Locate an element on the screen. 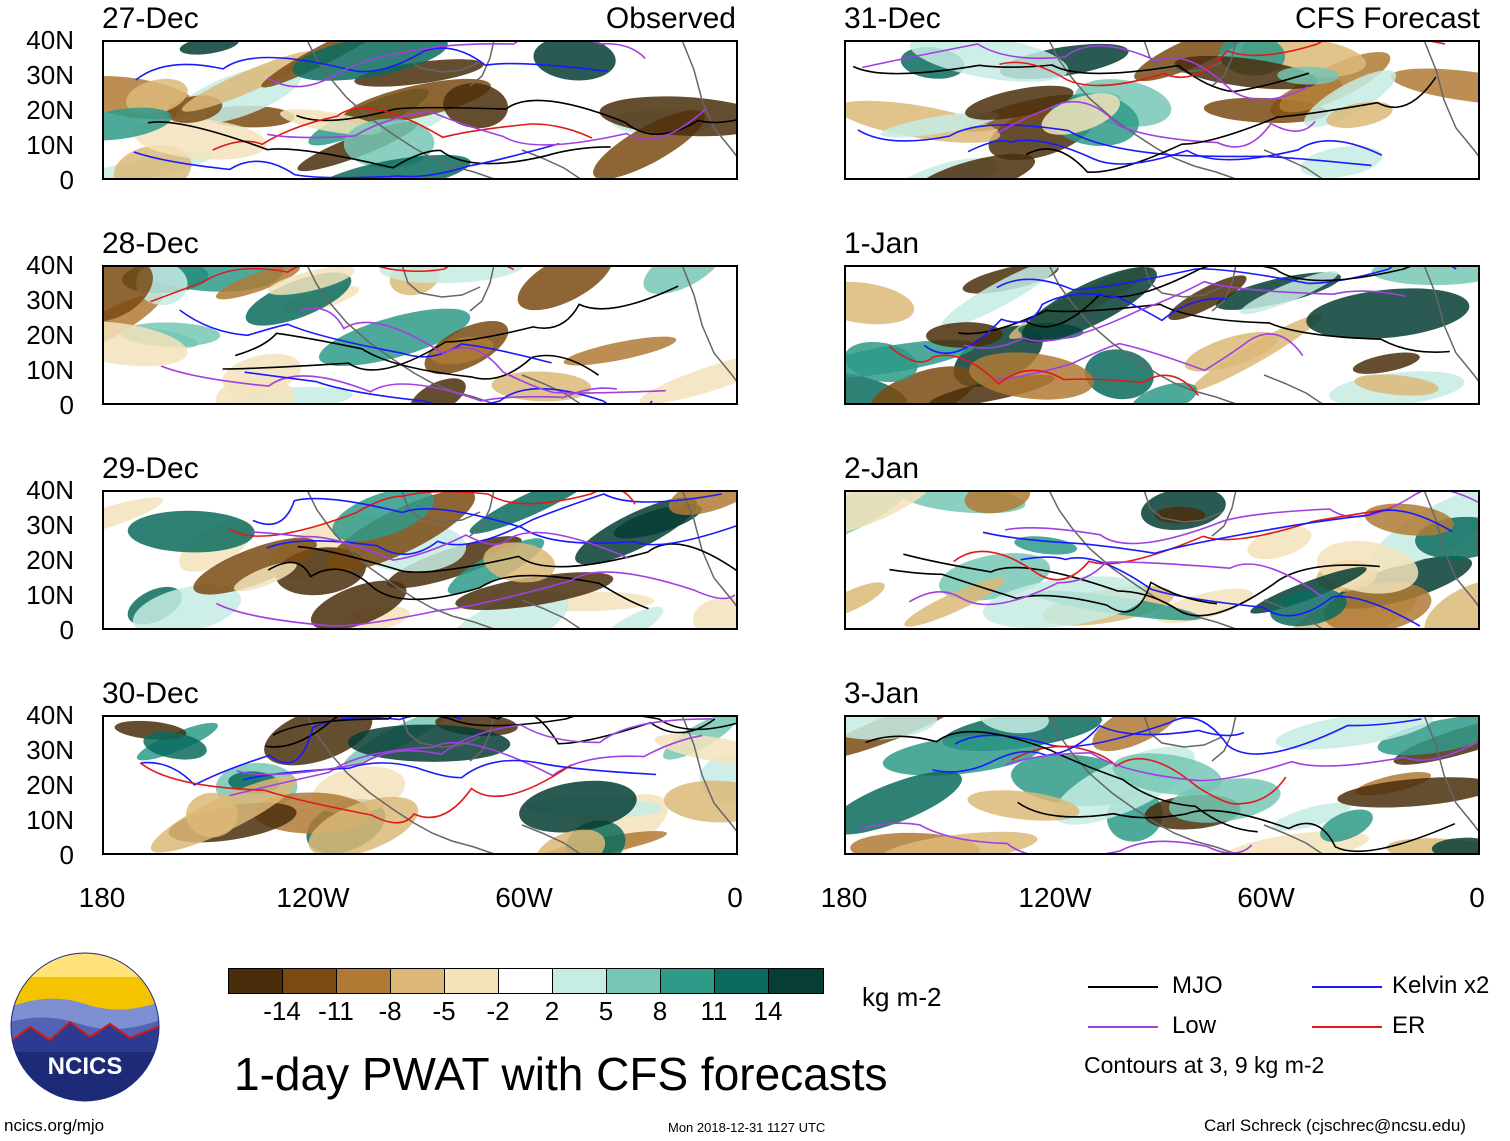  panel-date: 3-Jan is located at coordinates (882, 693).